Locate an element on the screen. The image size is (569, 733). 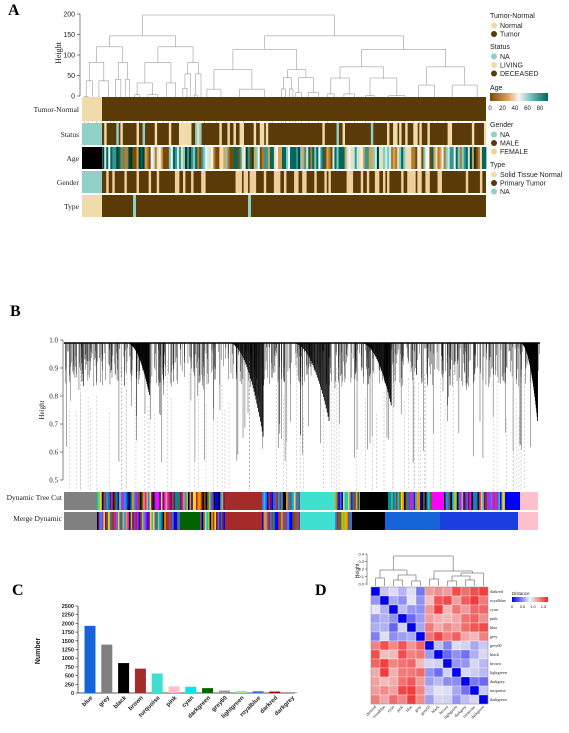
panel-c-y-axis: 0 250 500 750 1000 1250 1500 1750 2000 2250 2500 is located at coordinates (178, 650).